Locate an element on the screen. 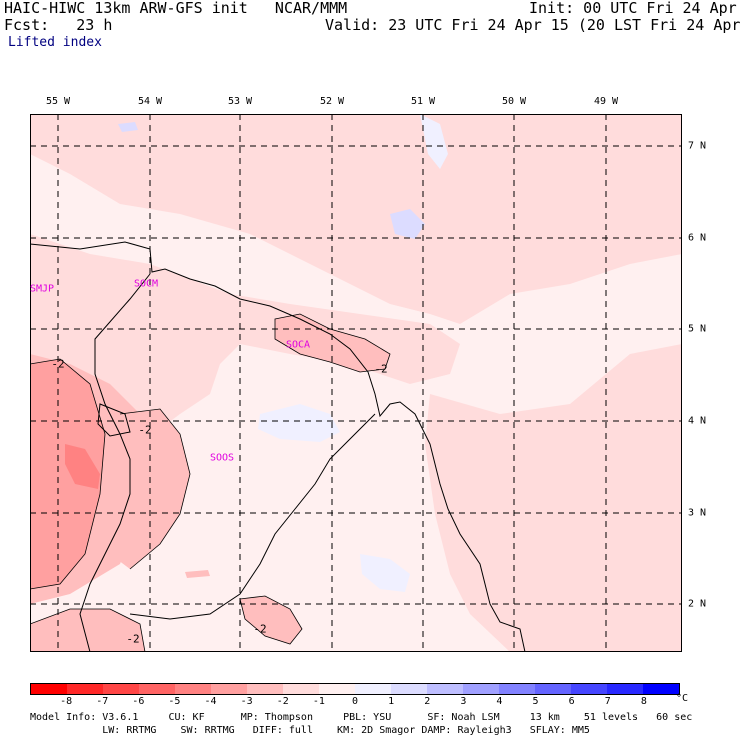 The width and height of the screenshot is (740, 740). colorbar-tick-label: -3 is located at coordinates (246, 701).